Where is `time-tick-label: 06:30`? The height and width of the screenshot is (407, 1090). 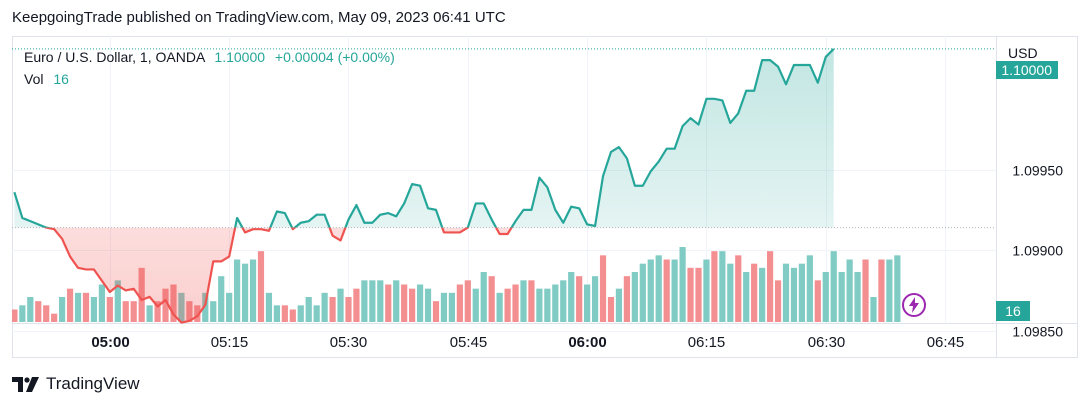 time-tick-label: 06:30 is located at coordinates (827, 342).